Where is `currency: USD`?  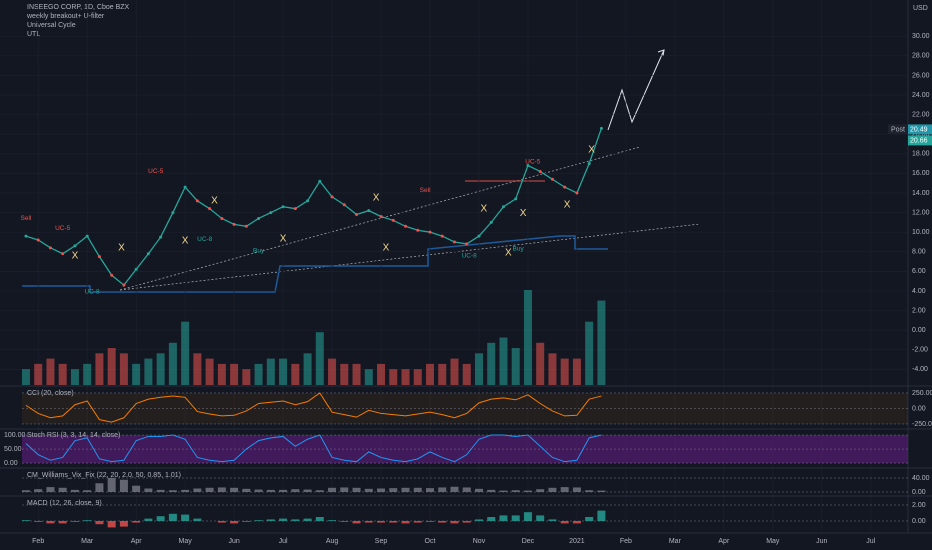
currency: USD is located at coordinates (920, 8).